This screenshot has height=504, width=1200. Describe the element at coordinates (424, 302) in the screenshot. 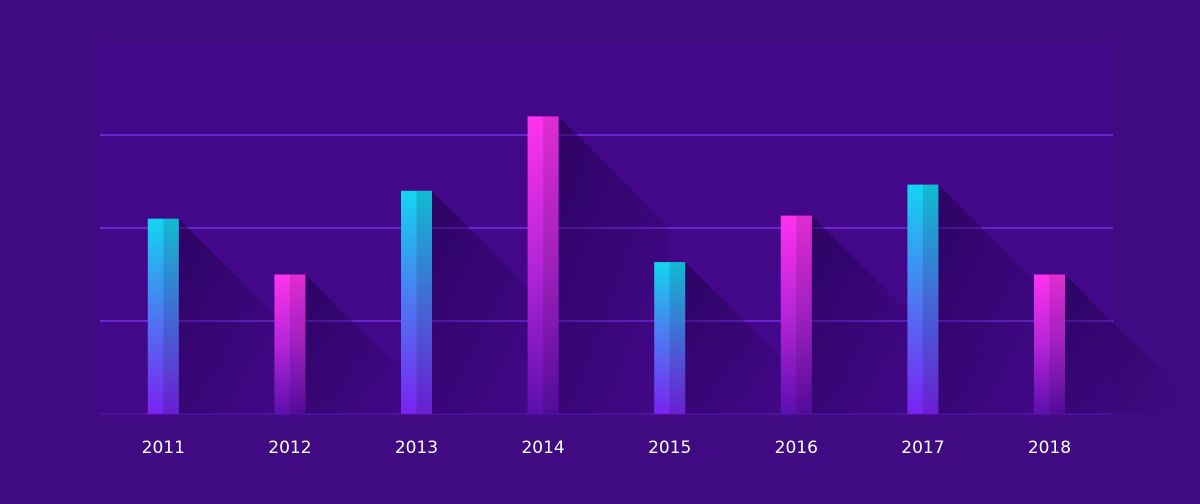

I see `bar-face-2013` at that location.